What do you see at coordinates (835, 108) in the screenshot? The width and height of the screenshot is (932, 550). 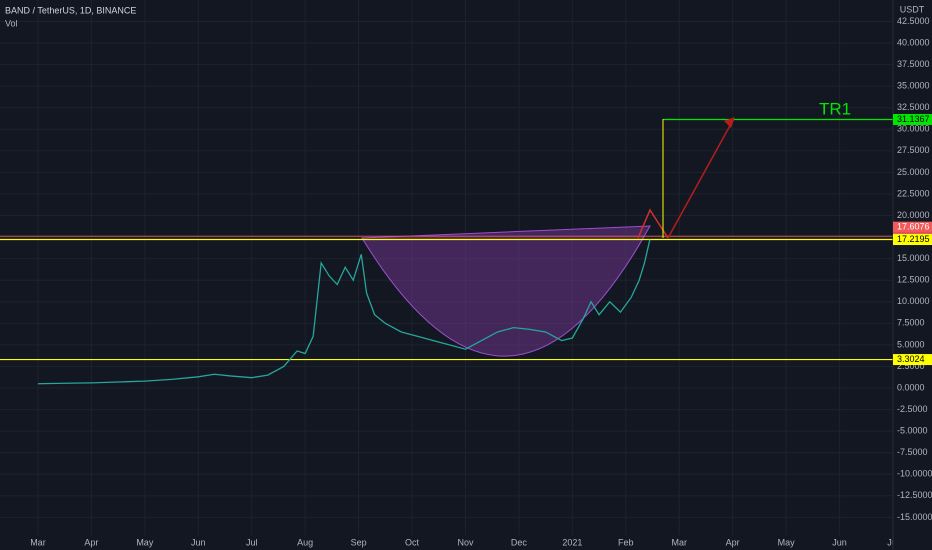 I see `target-label: TR1` at bounding box center [835, 108].